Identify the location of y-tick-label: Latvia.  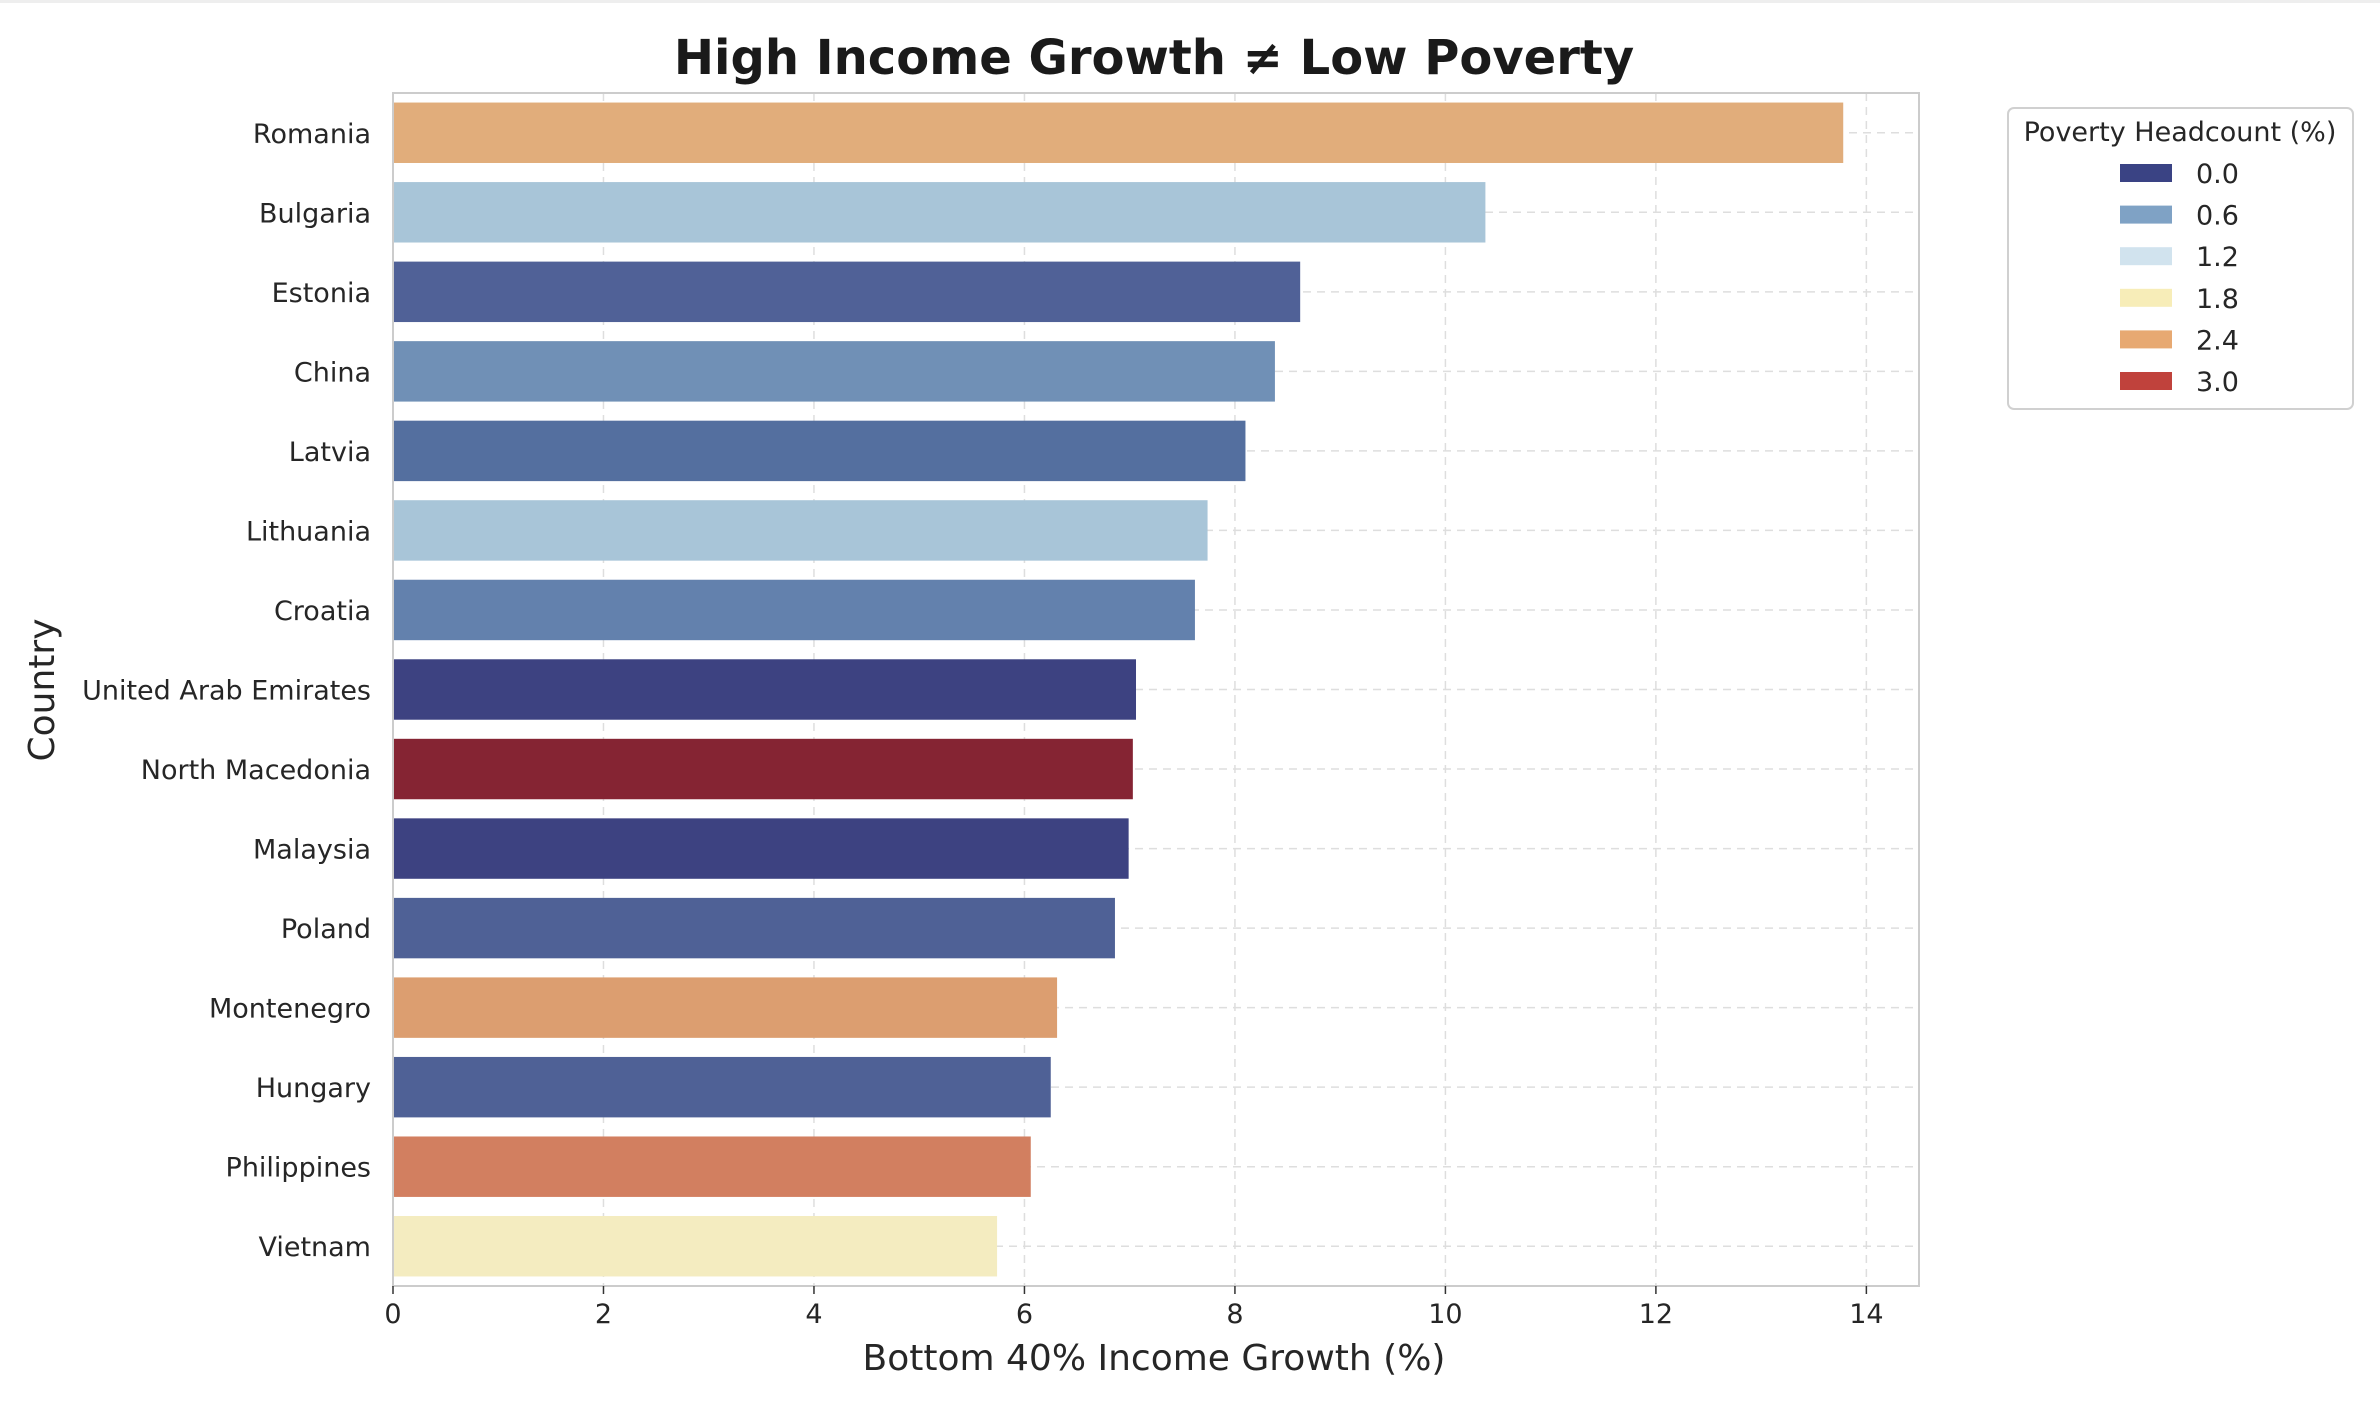
(330, 452).